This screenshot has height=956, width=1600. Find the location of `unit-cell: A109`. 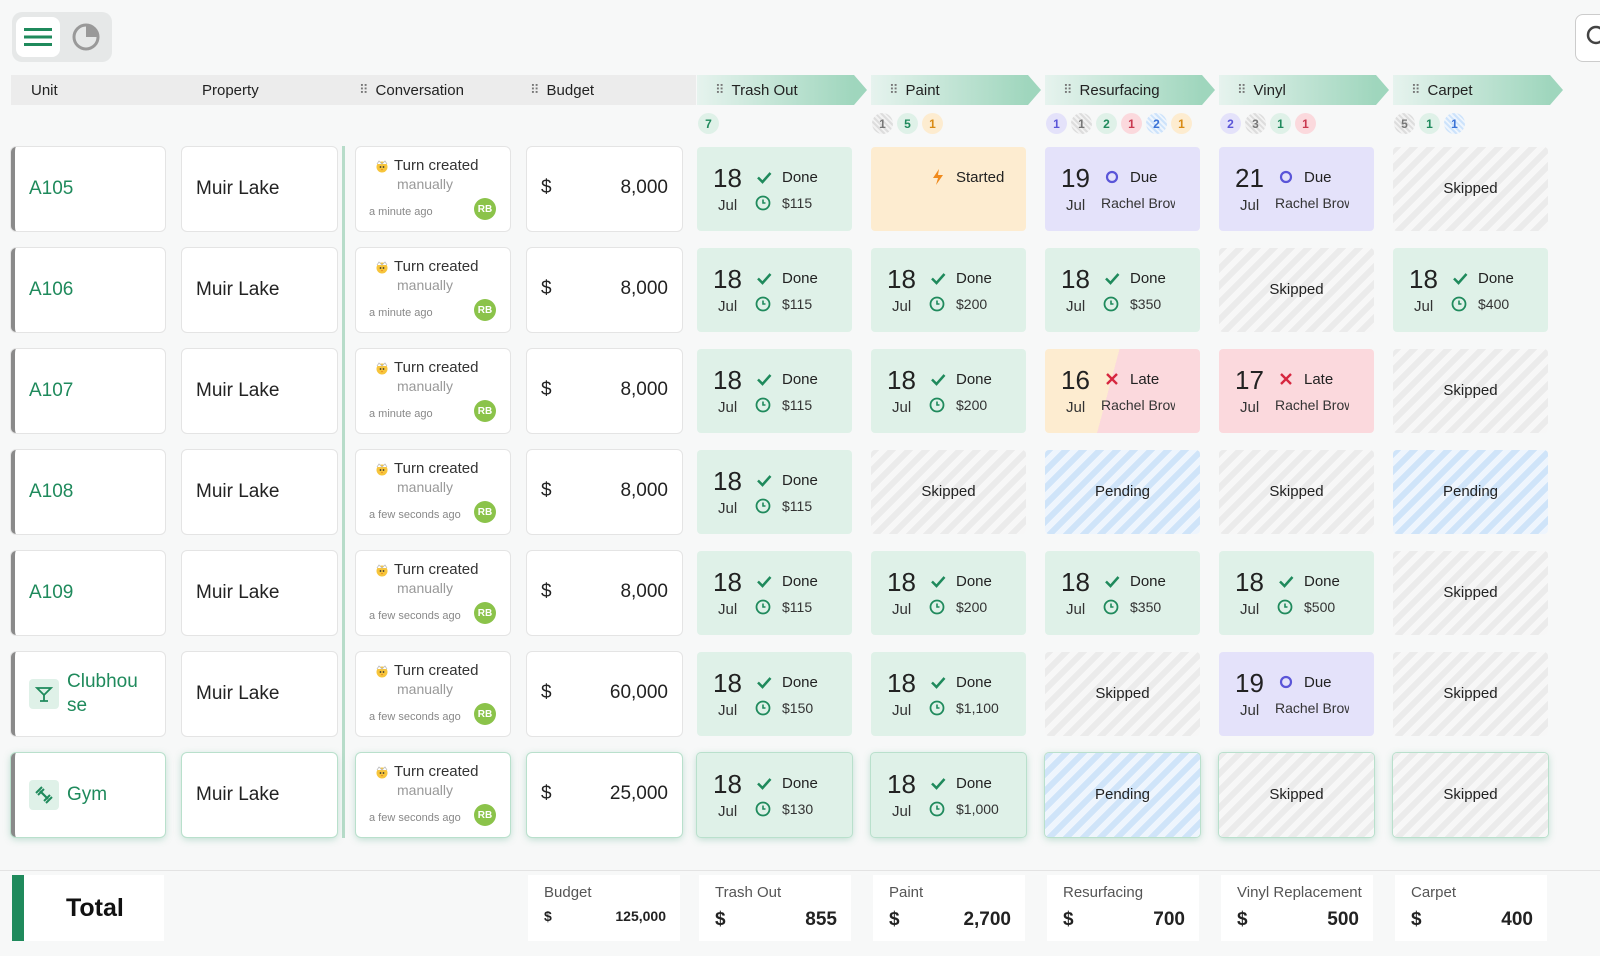

unit-cell: A109 is located at coordinates (88, 593).